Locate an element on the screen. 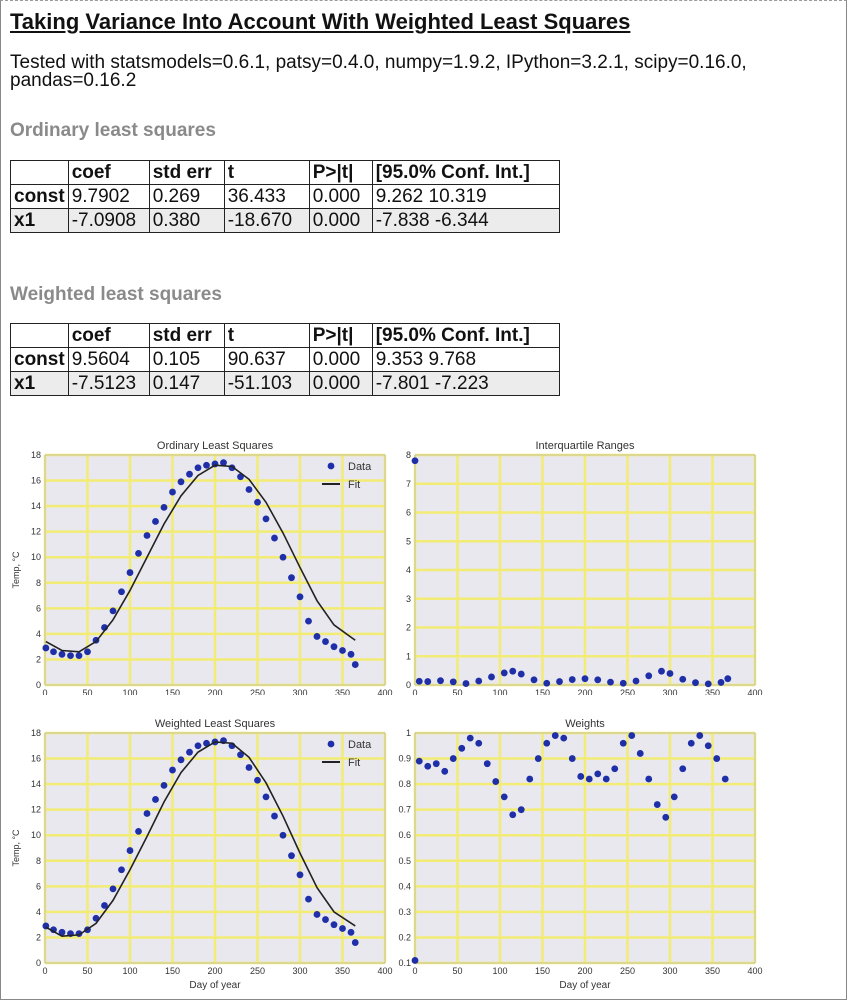 The height and width of the screenshot is (1000, 847). x-tick-label: 400 is located at coordinates (384, 971).